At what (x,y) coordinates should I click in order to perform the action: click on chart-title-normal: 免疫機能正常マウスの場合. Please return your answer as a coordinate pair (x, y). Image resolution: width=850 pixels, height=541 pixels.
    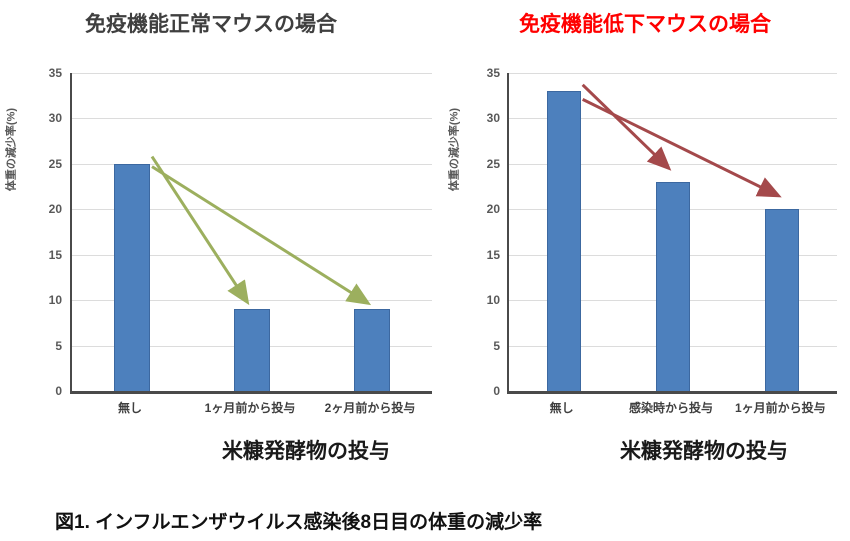
    Looking at the image, I should click on (211, 24).